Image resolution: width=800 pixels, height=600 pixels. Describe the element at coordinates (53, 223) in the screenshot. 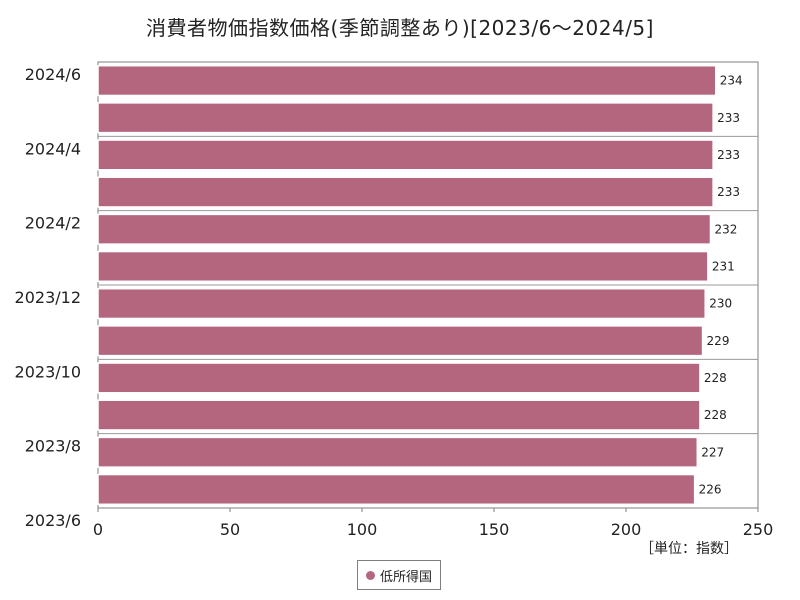

I see `y-tick-label: 2024/2` at that location.